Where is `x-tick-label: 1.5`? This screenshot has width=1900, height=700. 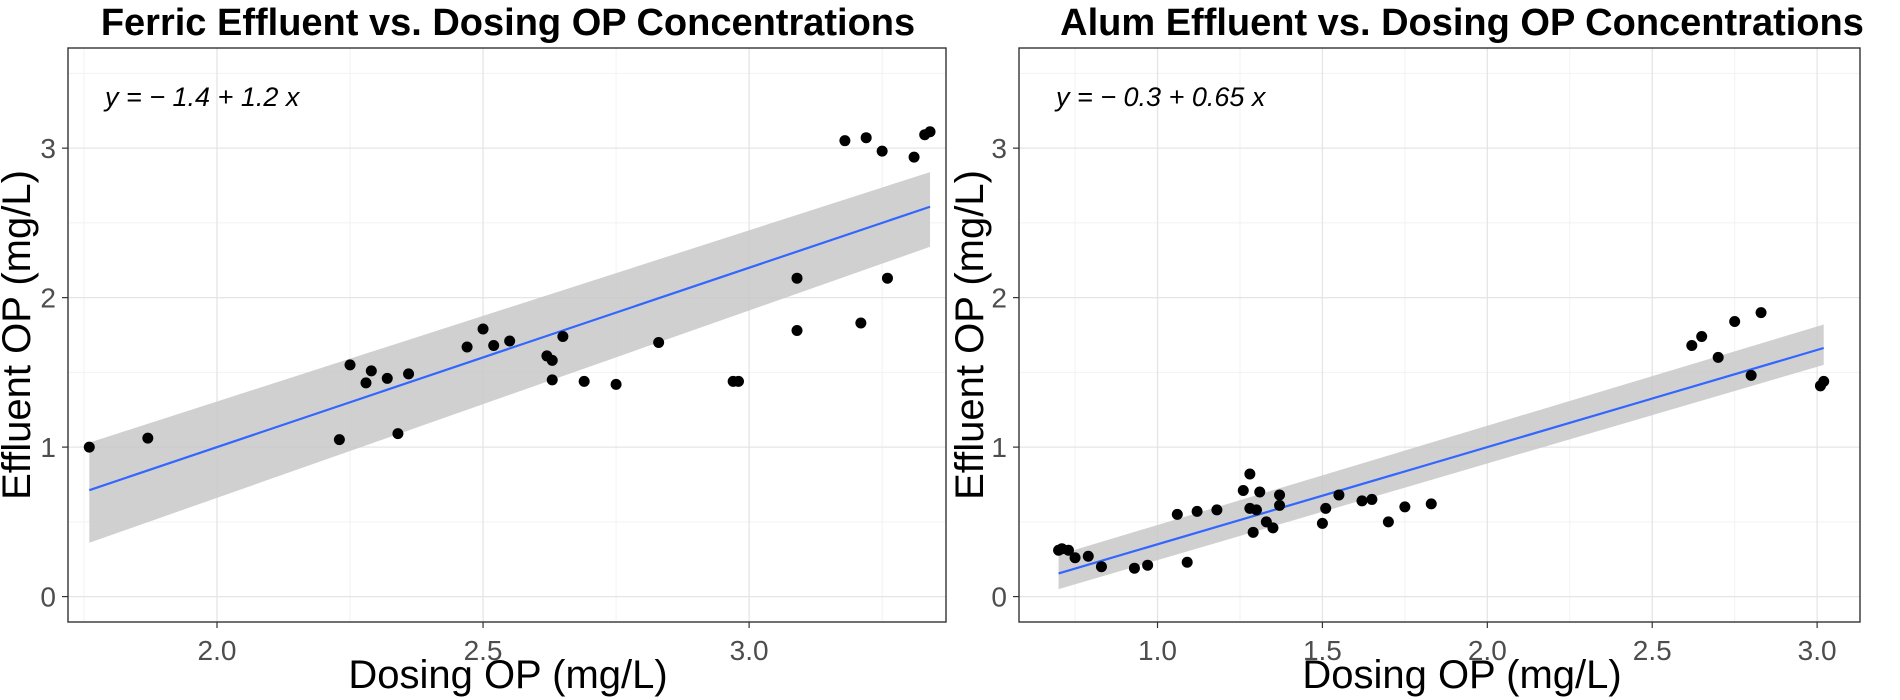
x-tick-label: 1.5 is located at coordinates (1322, 650).